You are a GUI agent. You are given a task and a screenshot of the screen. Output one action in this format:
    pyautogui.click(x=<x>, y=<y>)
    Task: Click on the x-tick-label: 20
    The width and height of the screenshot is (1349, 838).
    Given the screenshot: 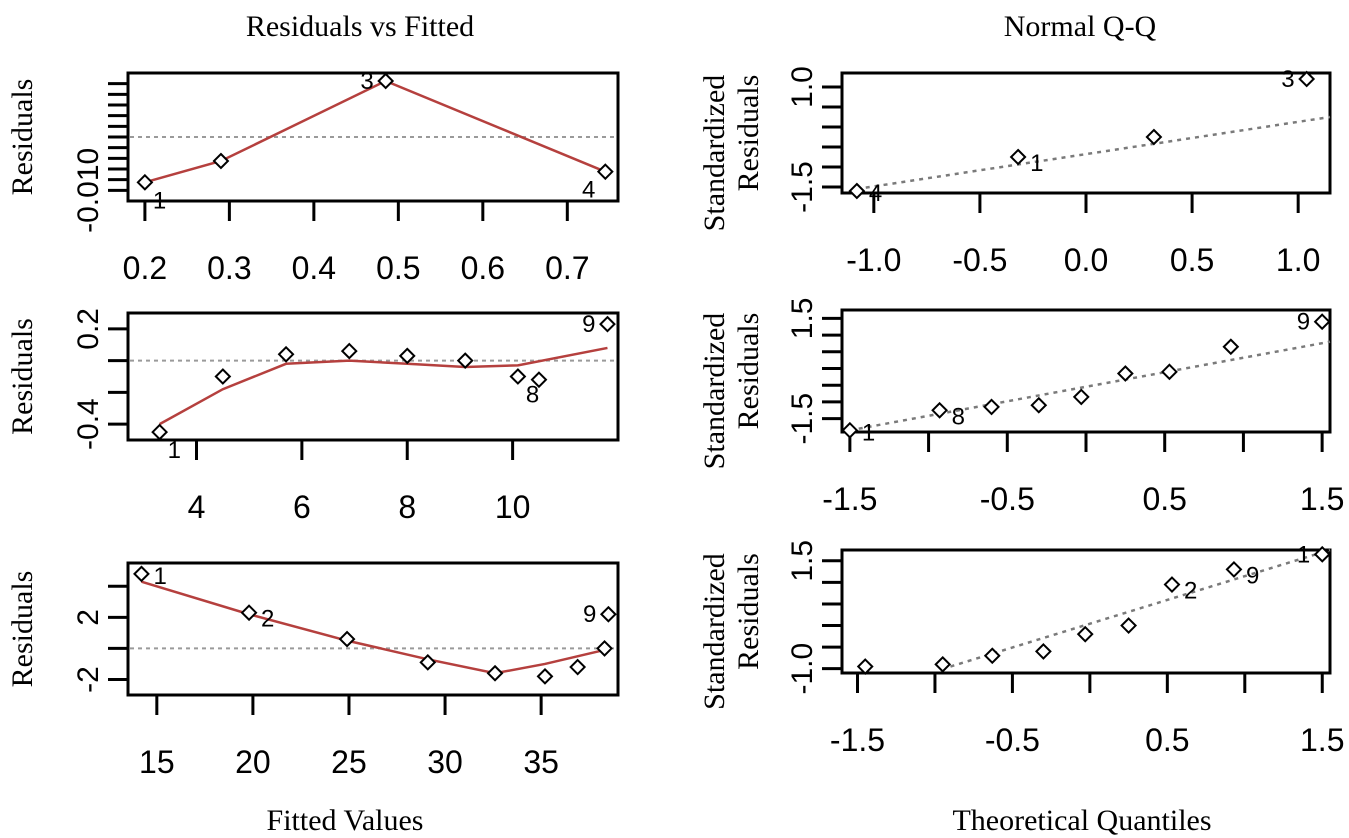 What is the action you would take?
    pyautogui.click(x=253, y=762)
    